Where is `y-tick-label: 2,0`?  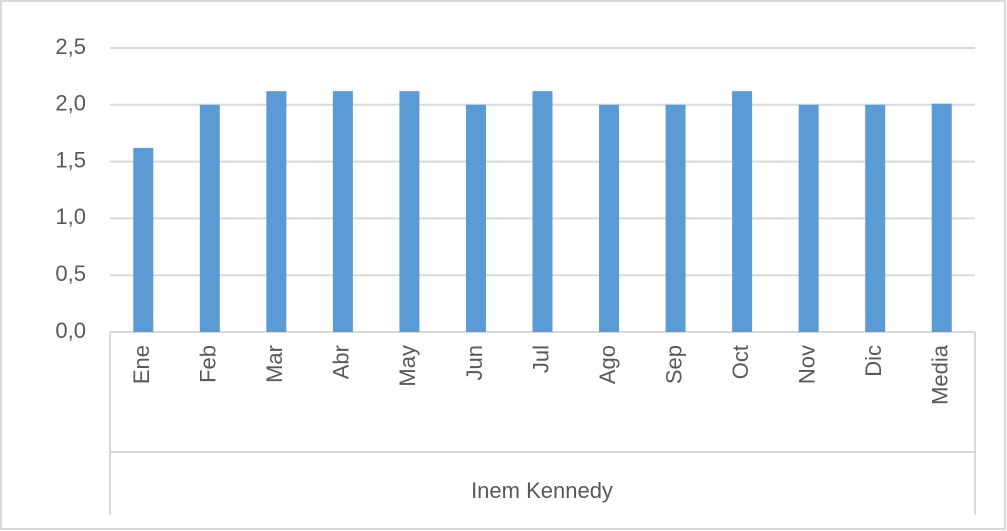 y-tick-label: 2,0 is located at coordinates (70, 103).